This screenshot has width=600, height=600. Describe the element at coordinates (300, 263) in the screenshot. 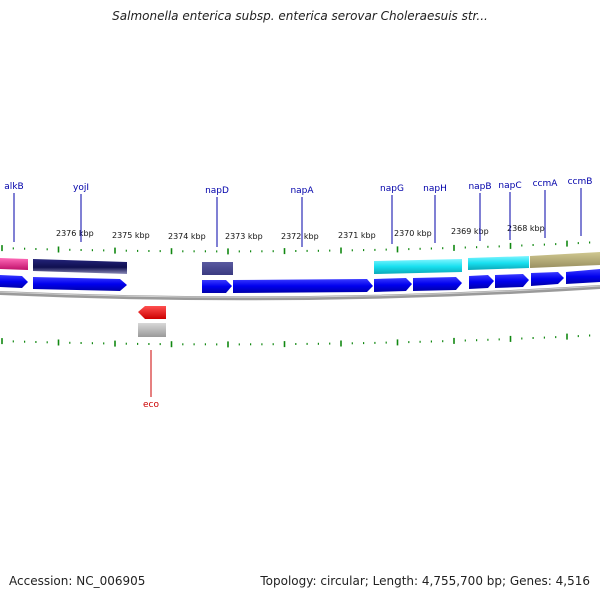

I see `cog-bars` at that location.